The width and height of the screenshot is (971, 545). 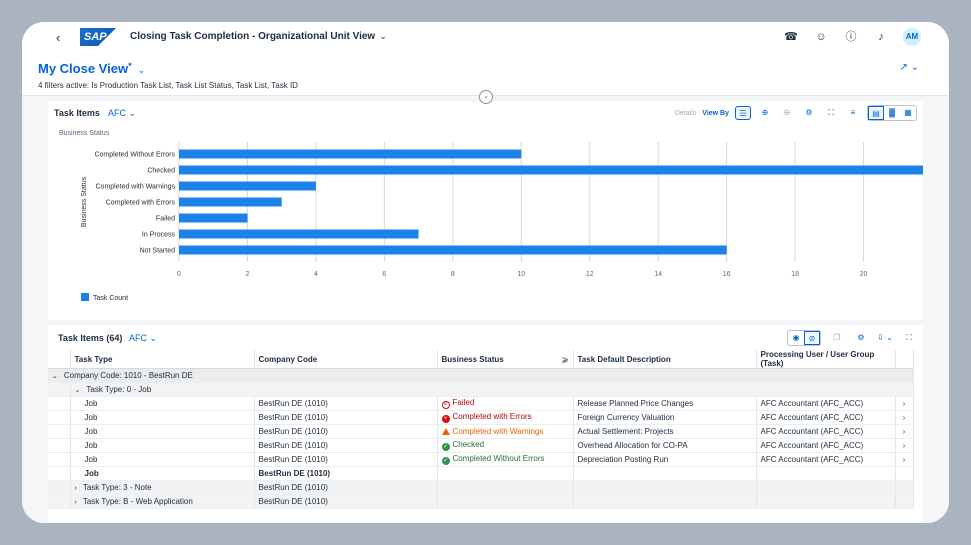 I want to click on column-header-business-status: Business Status ⩾, so click(x=505, y=359).